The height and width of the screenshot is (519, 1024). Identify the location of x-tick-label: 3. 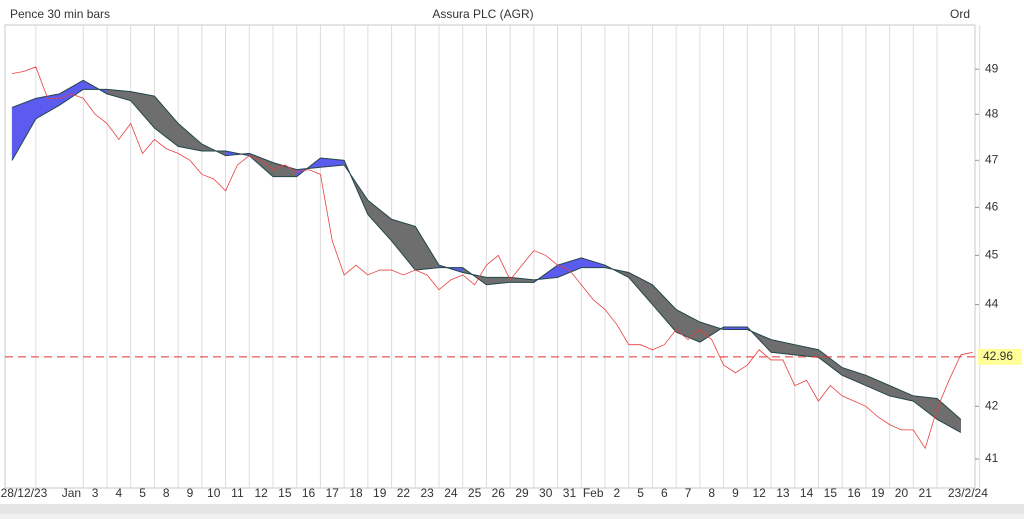
(95, 493).